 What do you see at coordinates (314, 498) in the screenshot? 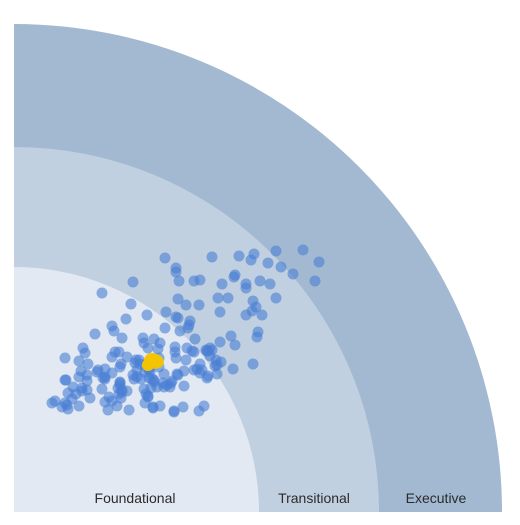
I see `zone-label-transitional: Transitional` at bounding box center [314, 498].